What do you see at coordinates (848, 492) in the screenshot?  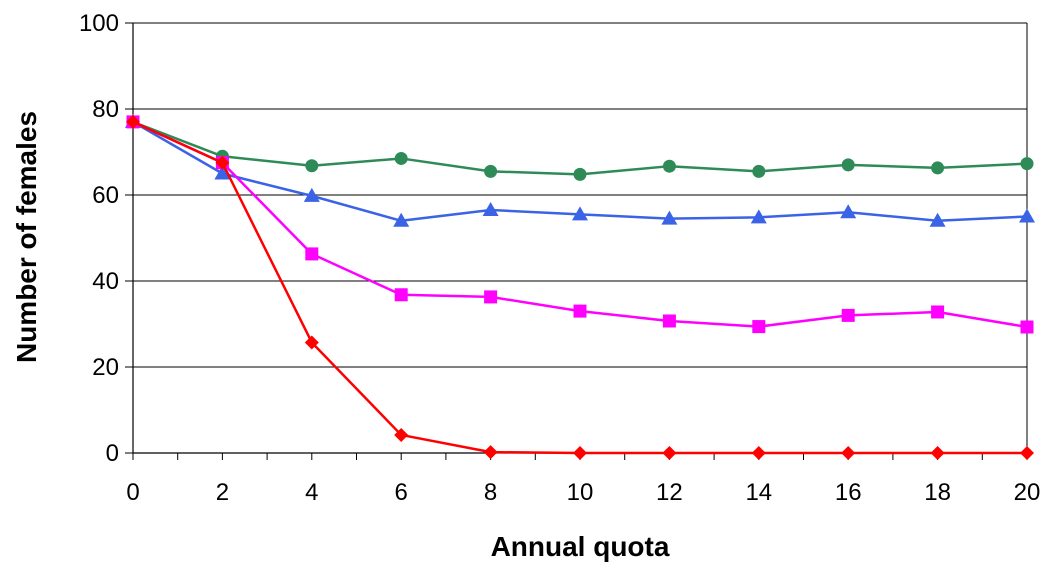 I see `x-tick-label: 16` at bounding box center [848, 492].